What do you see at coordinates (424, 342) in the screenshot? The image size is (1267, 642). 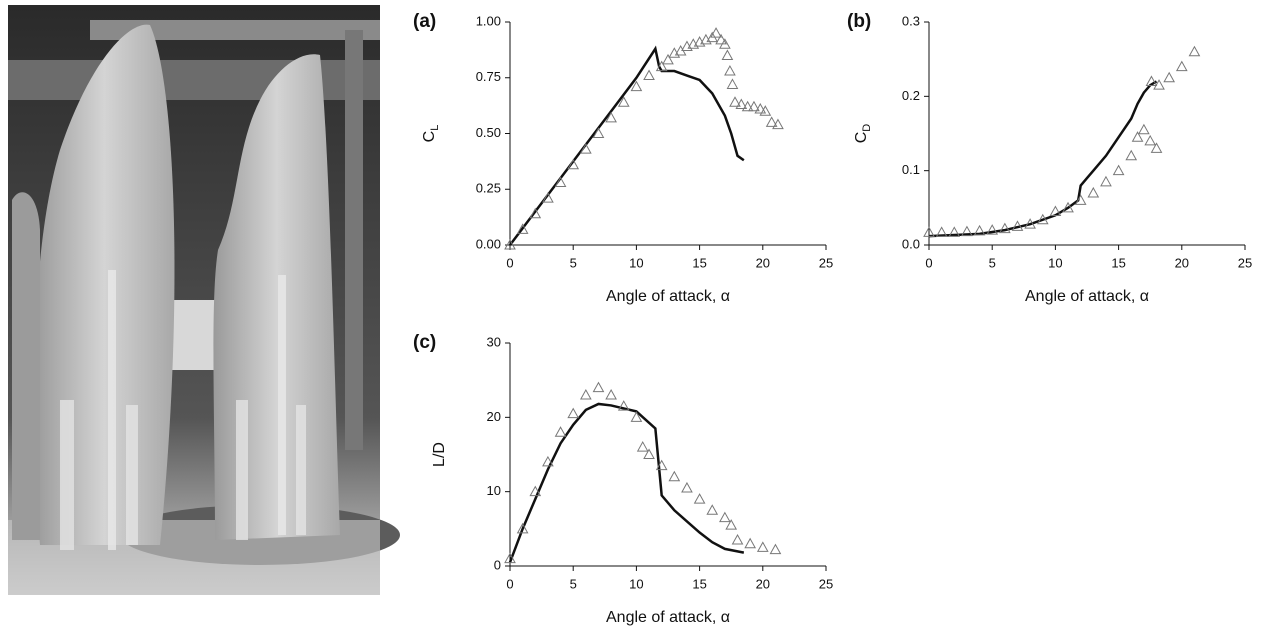 I see `panel-label: (c)` at bounding box center [424, 342].